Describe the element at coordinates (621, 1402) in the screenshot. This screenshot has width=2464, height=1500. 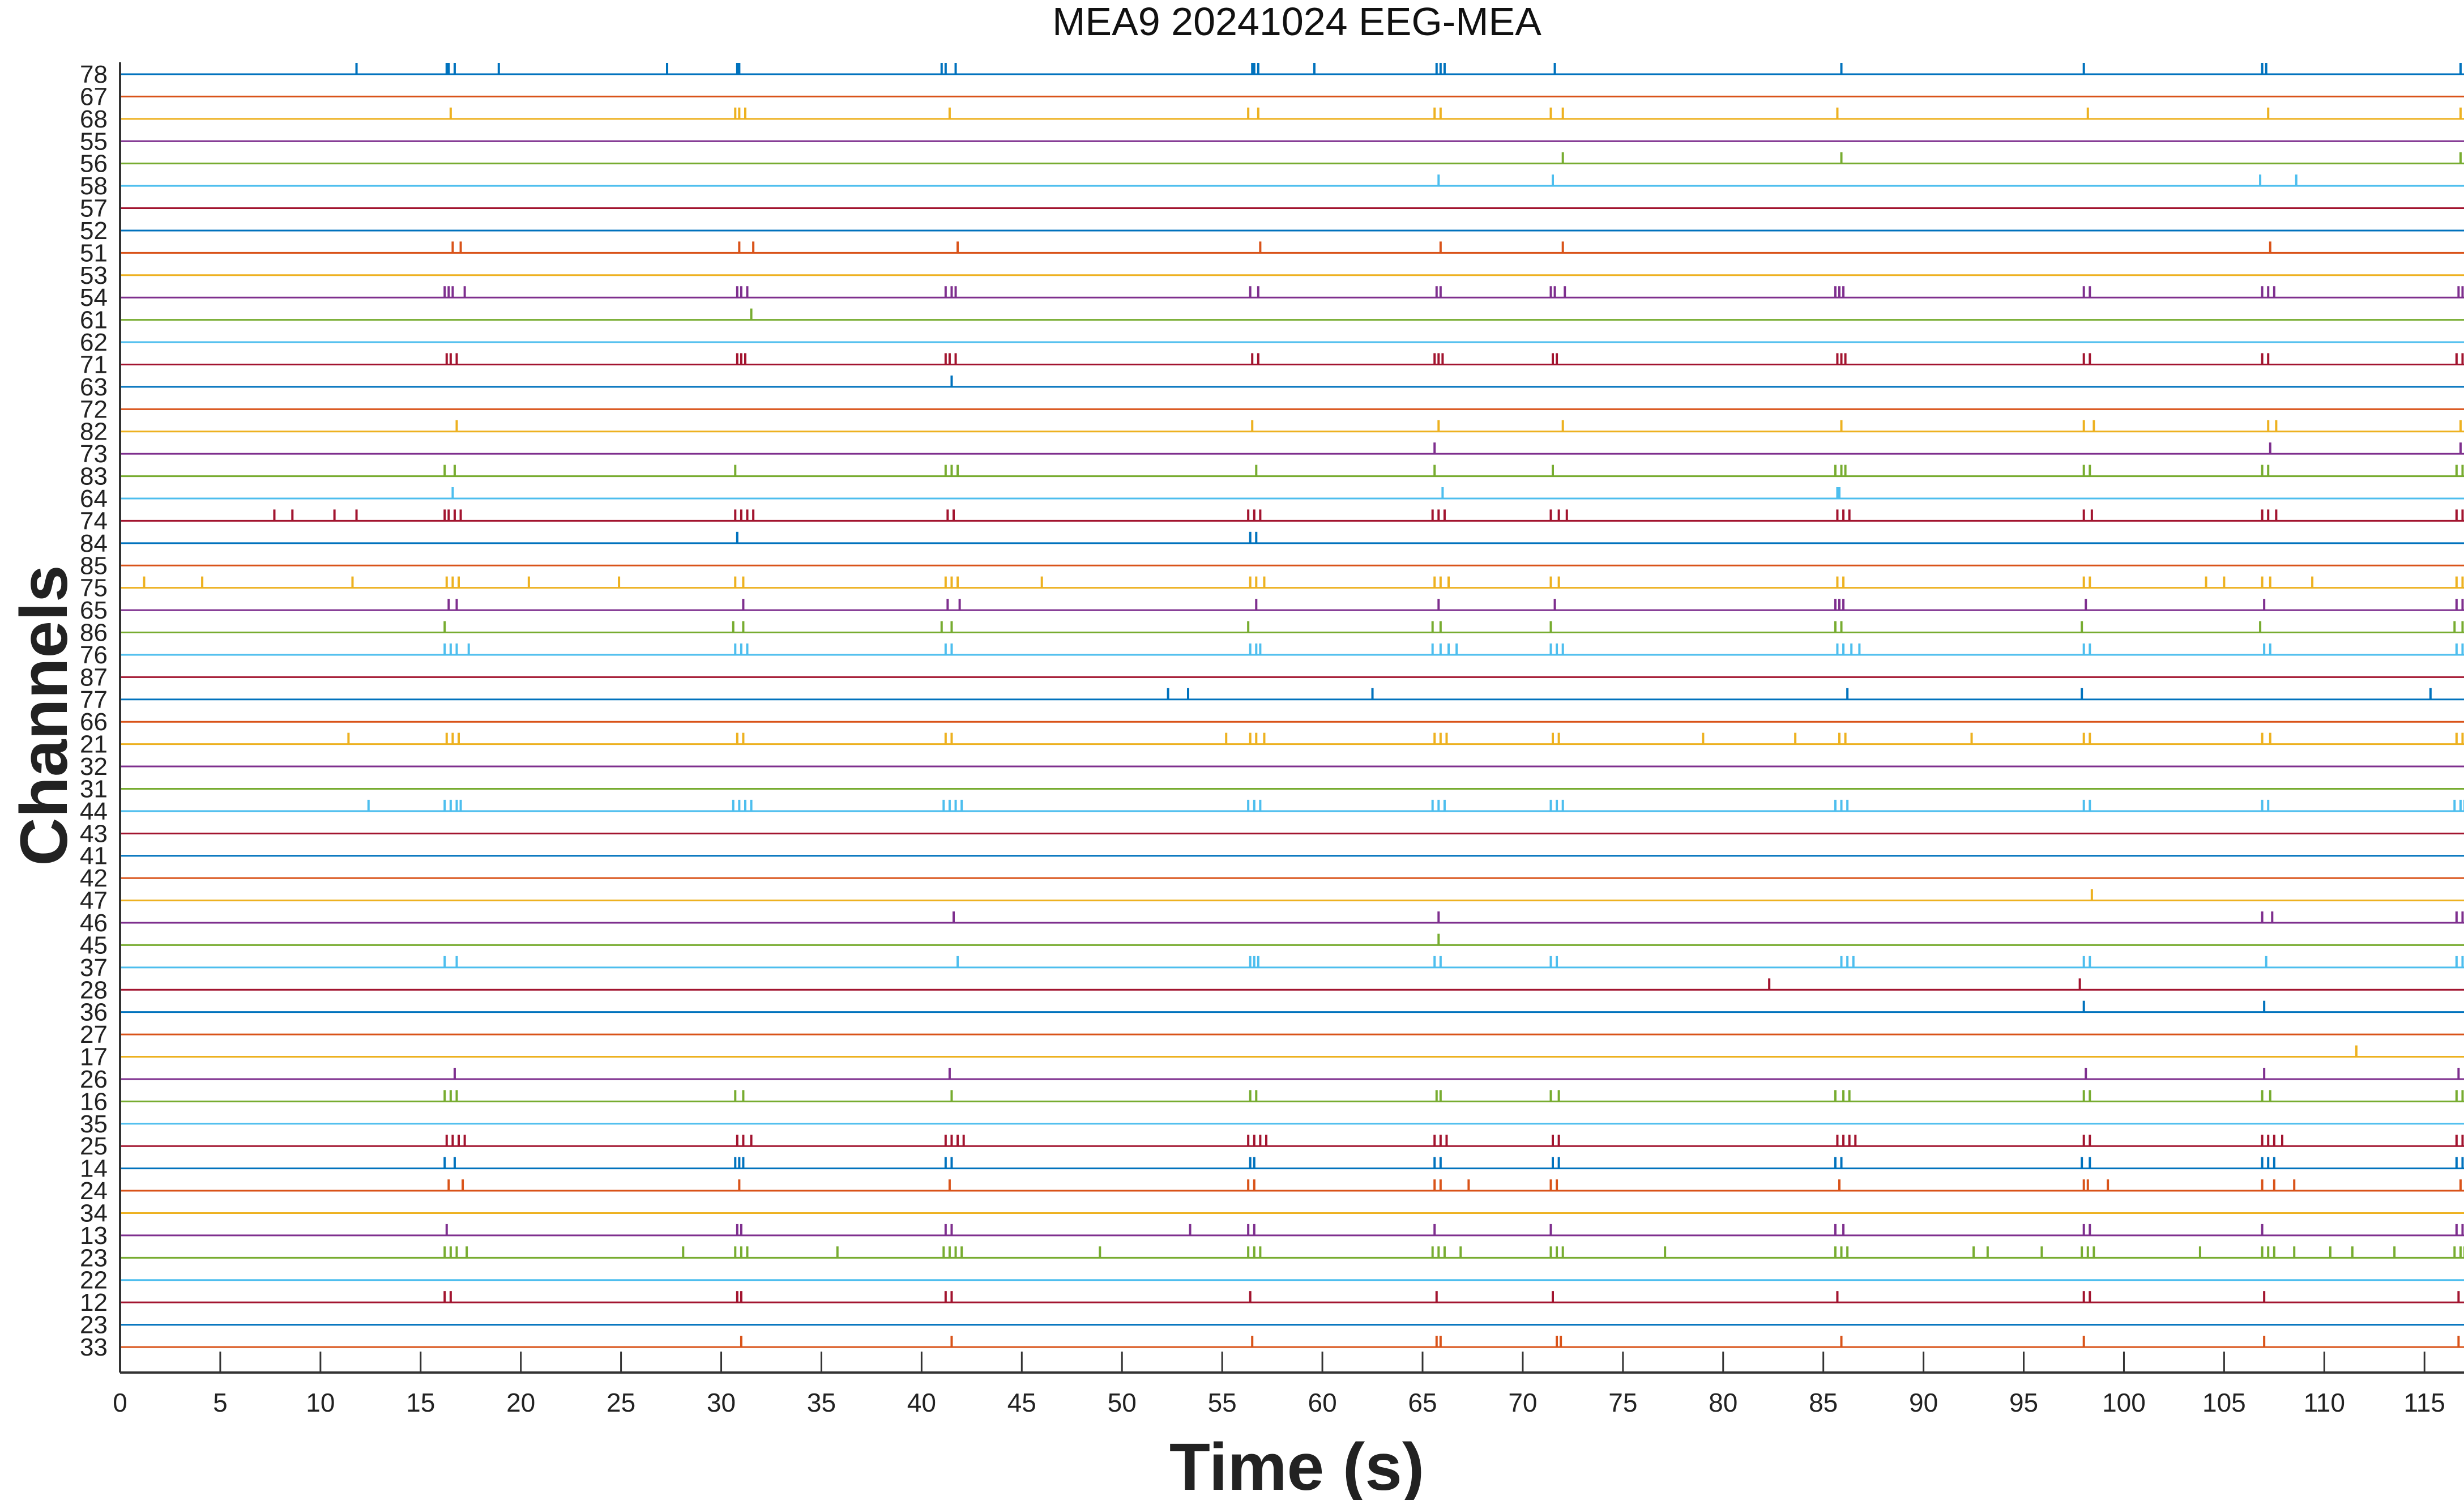
I see `x-tick-label: 25` at that location.